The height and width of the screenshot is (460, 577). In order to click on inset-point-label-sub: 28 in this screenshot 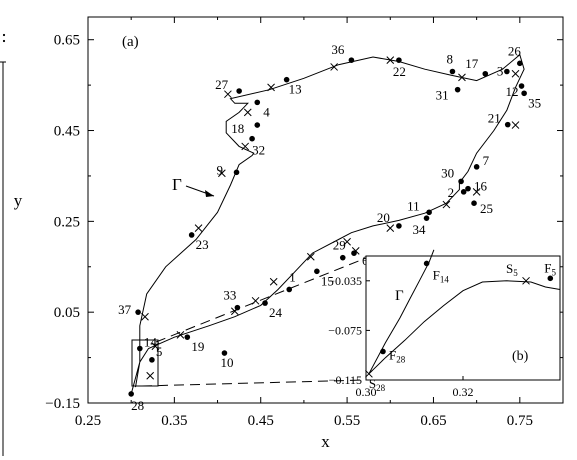, I will do `click(401, 359)`.